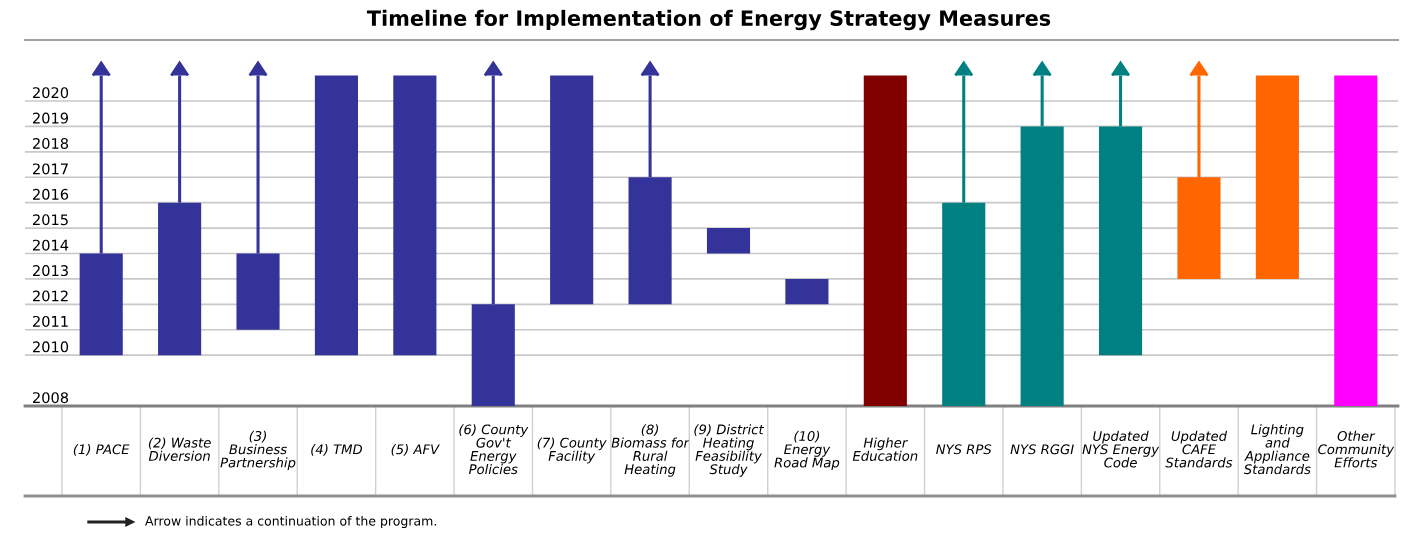 This screenshot has width=1418, height=551. What do you see at coordinates (708, 20) in the screenshot?
I see `chart-title: Timeline for Implementation of Energy Strategy Measures` at bounding box center [708, 20].